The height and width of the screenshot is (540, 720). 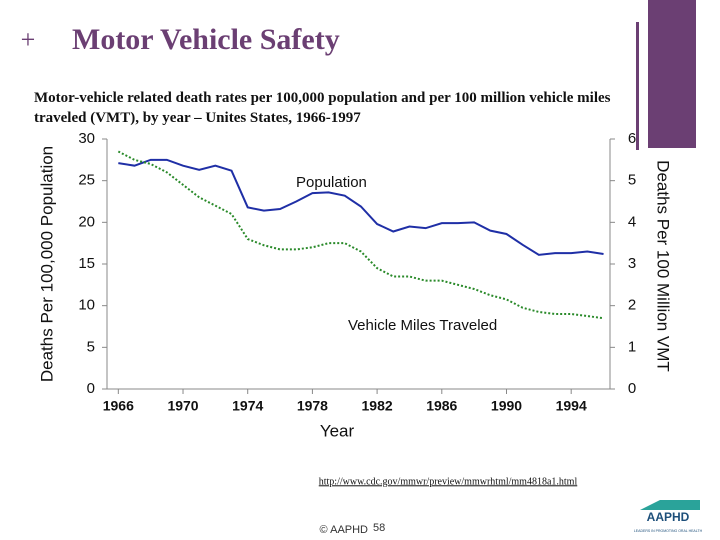 I want to click on y-tick-label: 30, so click(x=86, y=138).